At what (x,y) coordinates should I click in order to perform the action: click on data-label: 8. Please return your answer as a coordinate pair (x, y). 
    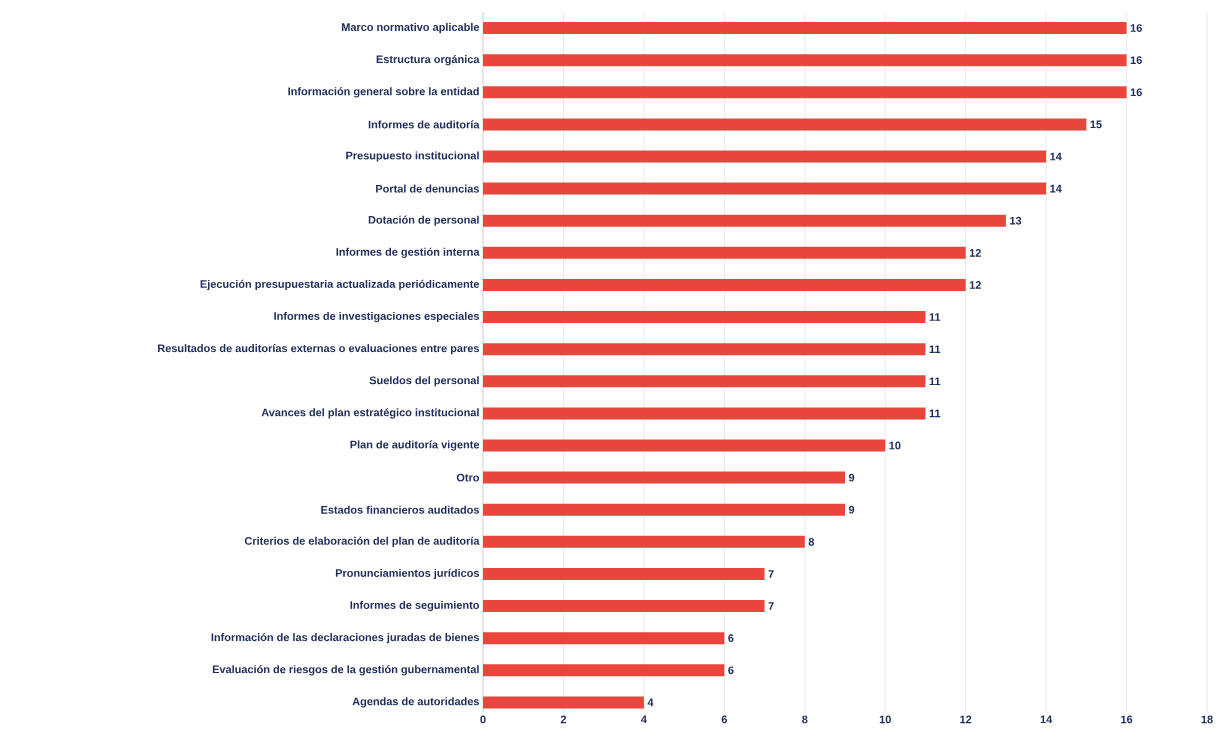
    Looking at the image, I should click on (811, 541).